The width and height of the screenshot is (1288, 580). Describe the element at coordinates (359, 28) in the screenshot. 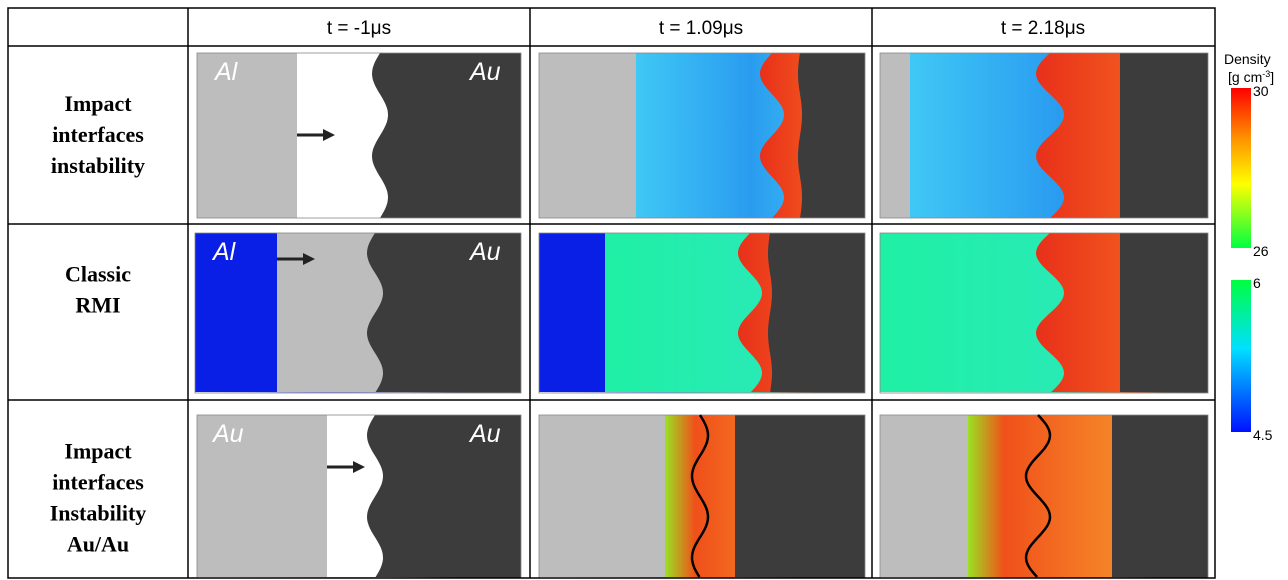

I see `column-header: t = -1μs` at that location.